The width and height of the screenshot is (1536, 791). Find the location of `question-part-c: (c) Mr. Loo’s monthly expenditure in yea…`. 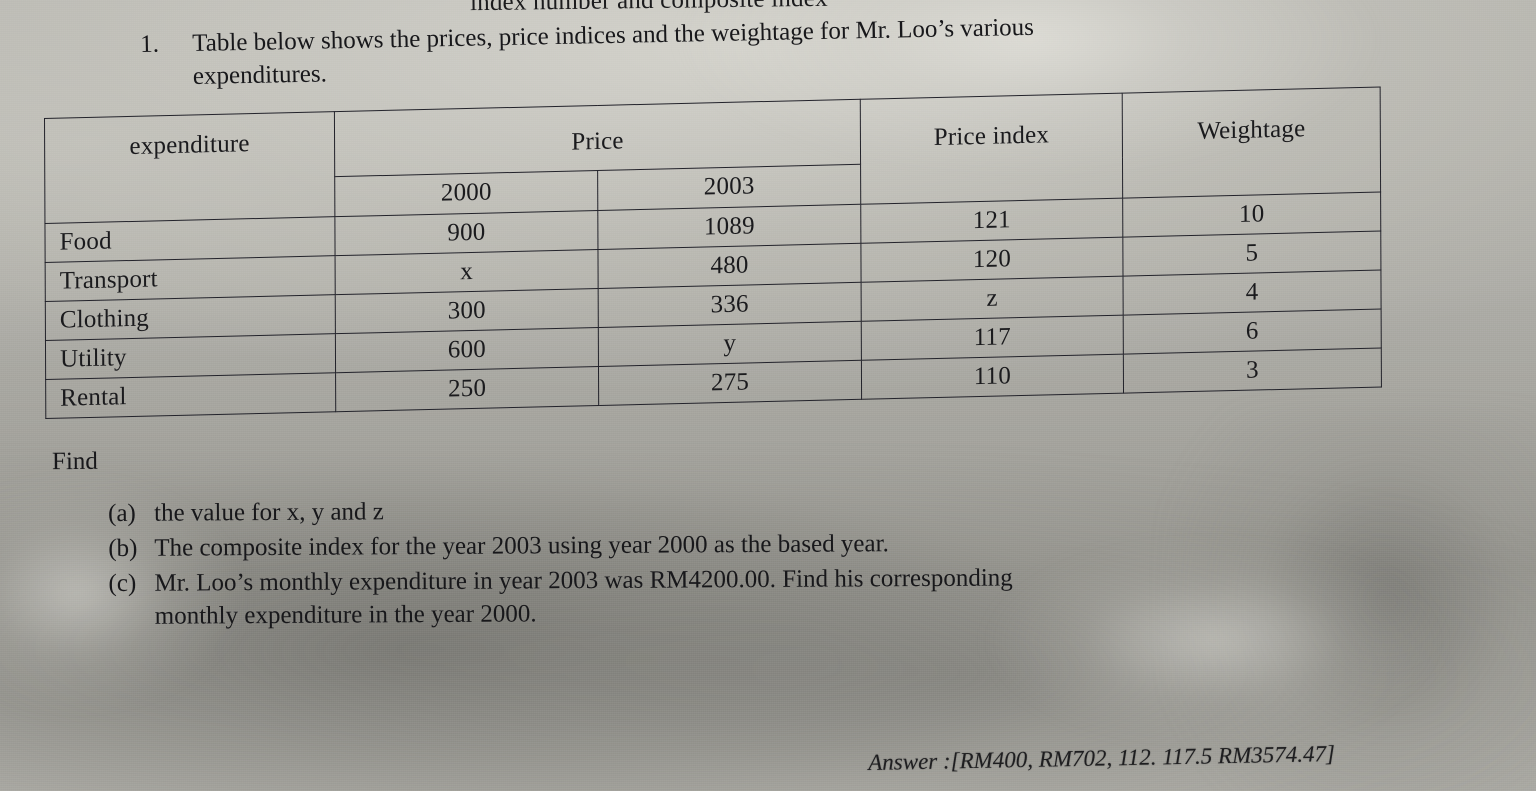

question-part-c: (c) Mr. Loo’s monthly expenditure in yea… is located at coordinates (758, 596).